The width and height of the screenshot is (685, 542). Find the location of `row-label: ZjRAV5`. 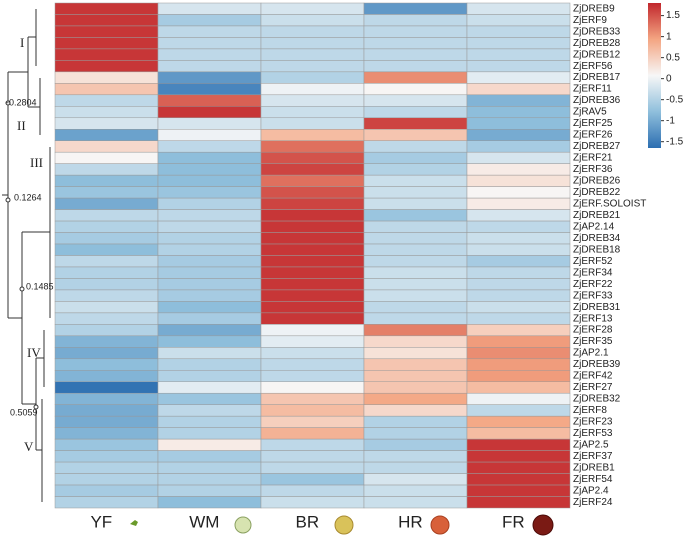

row-label: ZjRAV5 is located at coordinates (590, 112).